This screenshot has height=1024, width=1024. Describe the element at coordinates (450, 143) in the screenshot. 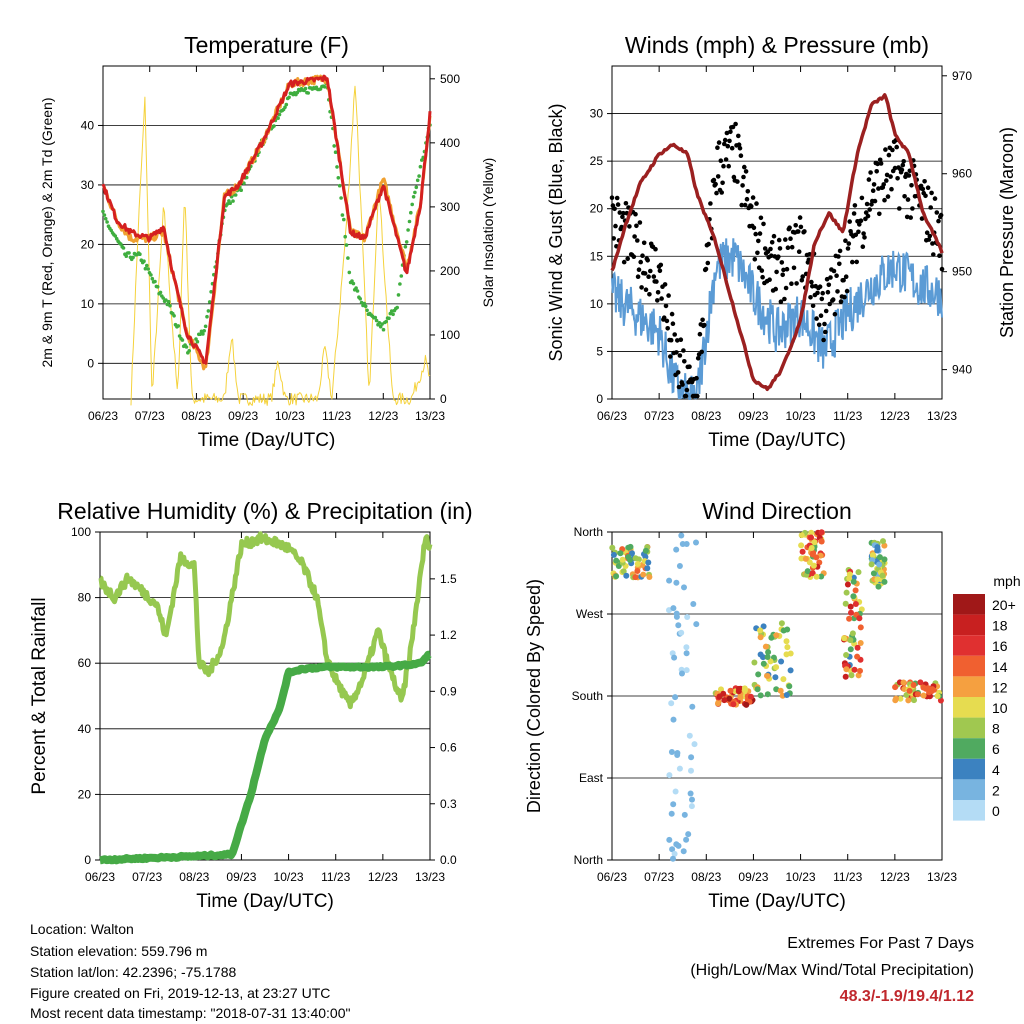

I see `y2-tick-label: 400` at that location.